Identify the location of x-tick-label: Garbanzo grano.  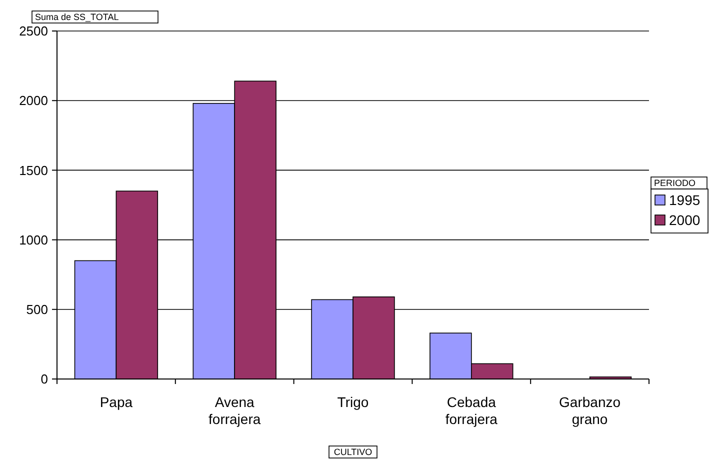
(590, 410).